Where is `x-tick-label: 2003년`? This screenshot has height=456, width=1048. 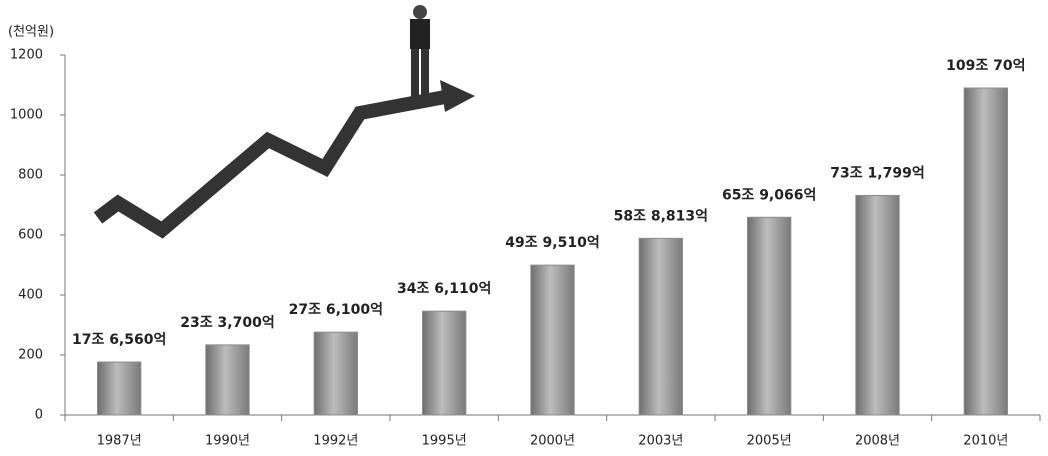 x-tick-label: 2003년 is located at coordinates (660, 441).